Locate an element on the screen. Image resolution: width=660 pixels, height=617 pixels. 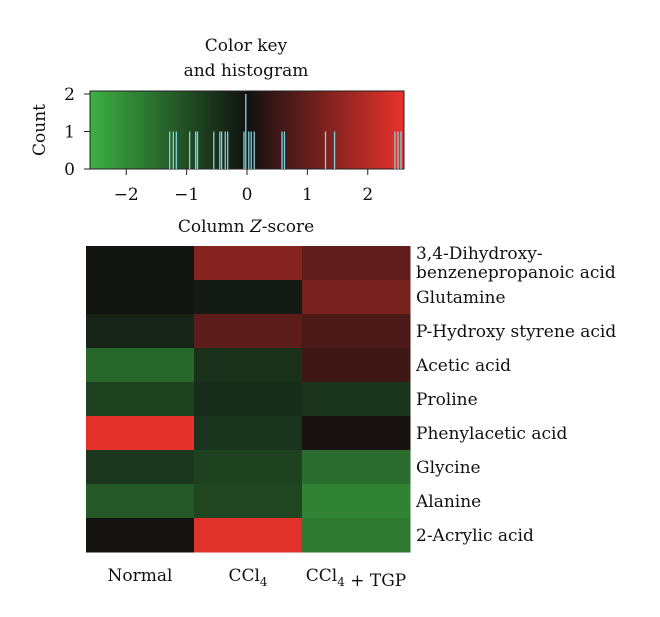
color-key-x-tick-label: −1 is located at coordinates (186, 195).